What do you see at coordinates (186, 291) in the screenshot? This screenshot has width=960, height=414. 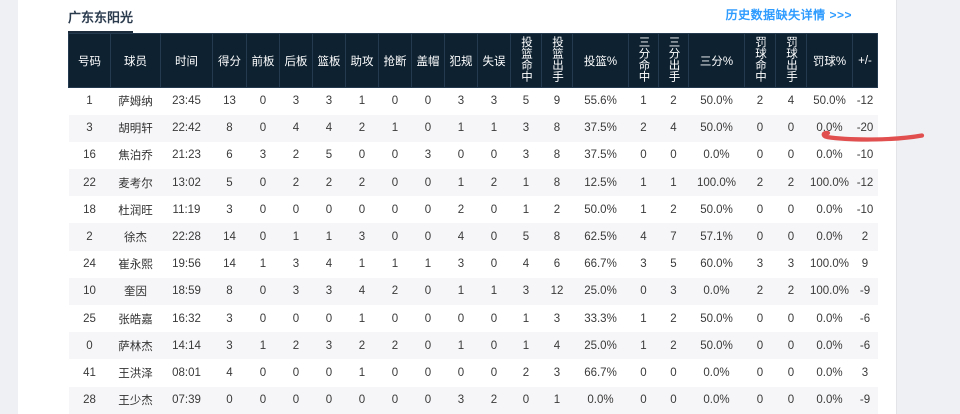 I see `stat-cell: 18:59` at bounding box center [186, 291].